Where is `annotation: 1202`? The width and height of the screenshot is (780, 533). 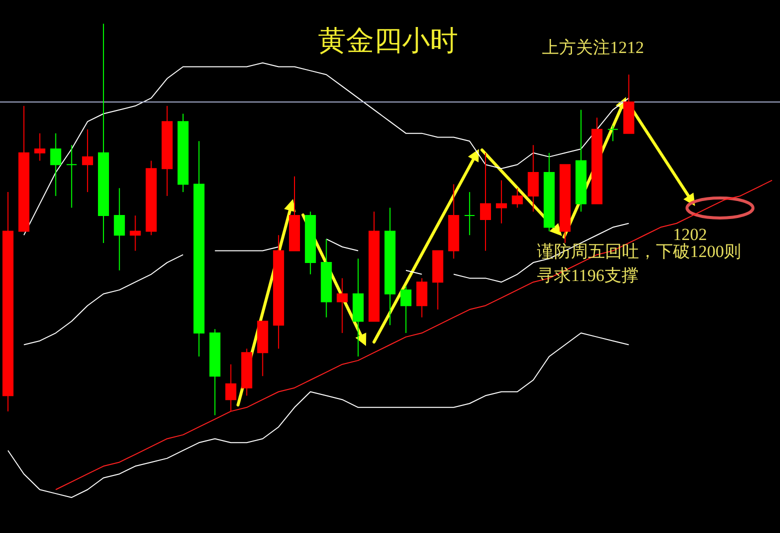
annotation: 1202 is located at coordinates (690, 234).